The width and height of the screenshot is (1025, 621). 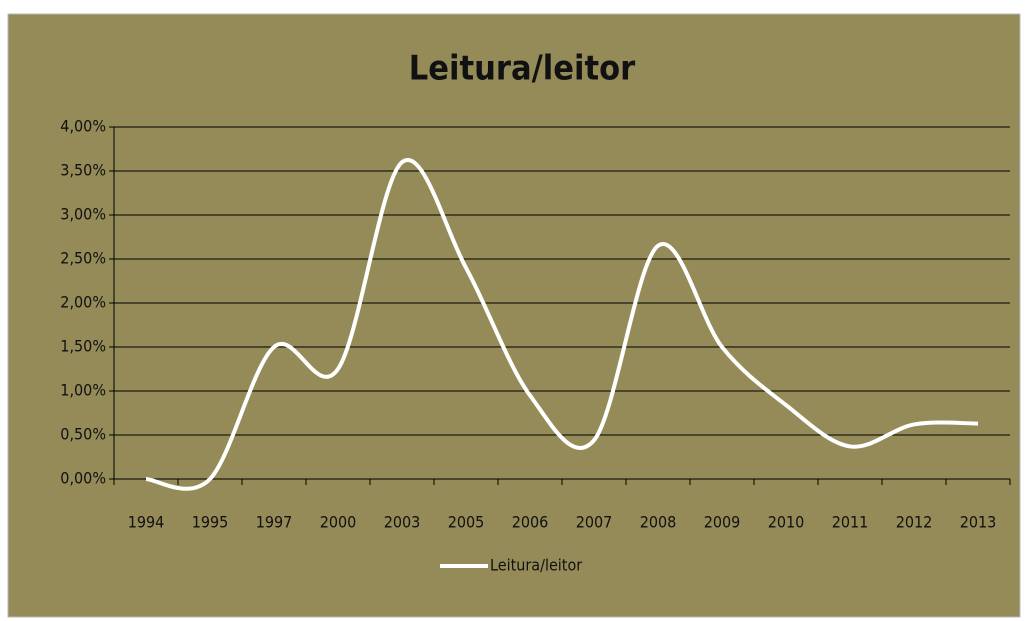 I want to click on x-tick-label: 1997, so click(x=274, y=522).